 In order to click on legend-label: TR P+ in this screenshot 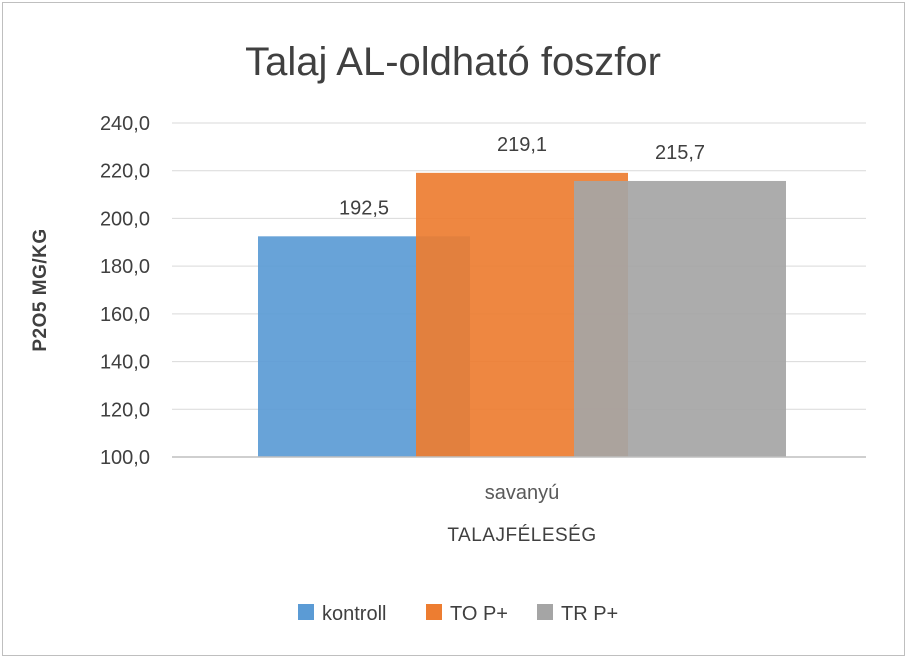, I will do `click(589, 614)`.